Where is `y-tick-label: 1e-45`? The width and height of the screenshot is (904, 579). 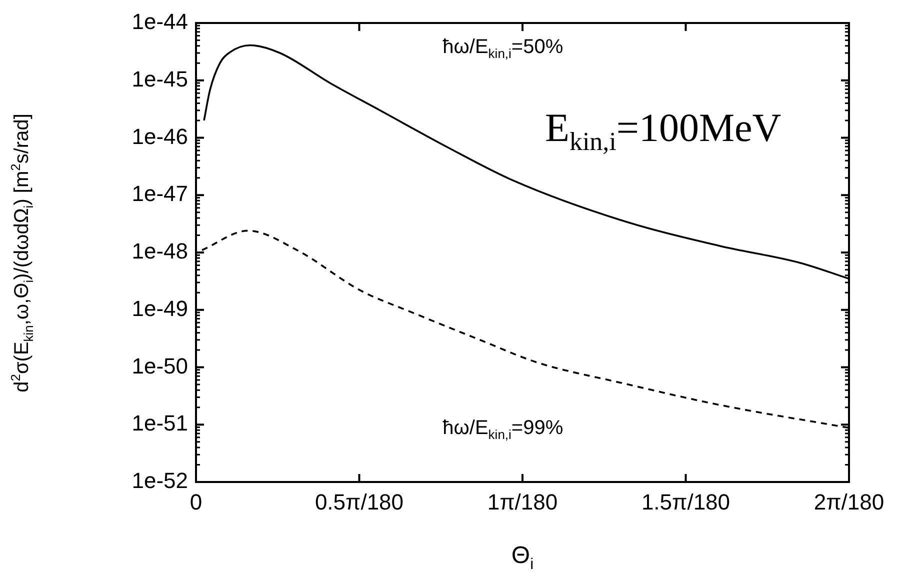 y-tick-label: 1e-45 is located at coordinates (160, 79).